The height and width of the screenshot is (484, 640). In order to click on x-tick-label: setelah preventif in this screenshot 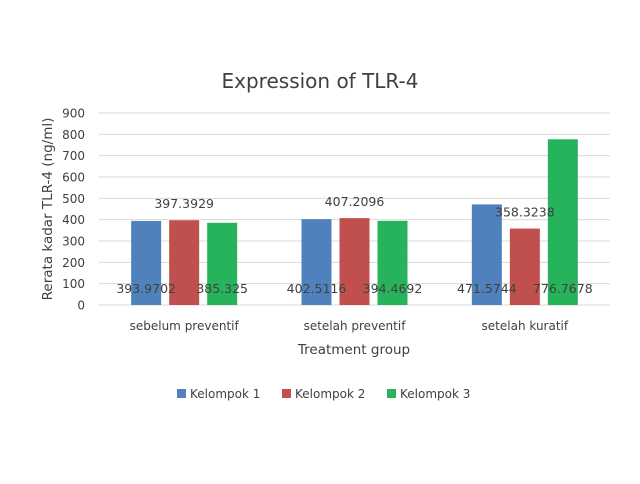, I will do `click(355, 326)`.